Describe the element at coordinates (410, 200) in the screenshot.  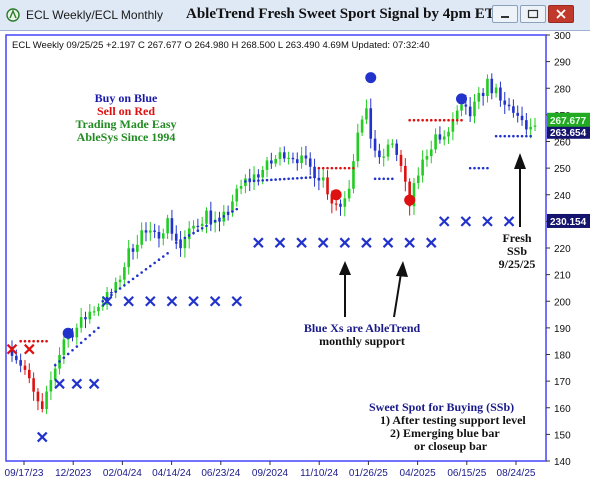
I see `signal-dot` at that location.